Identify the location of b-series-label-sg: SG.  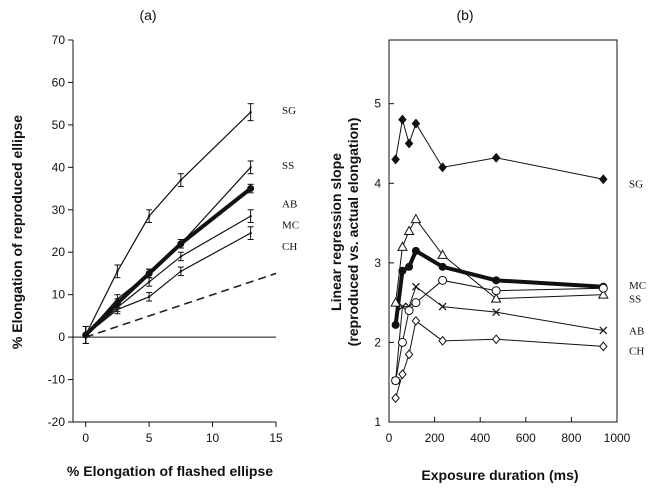
(636, 184).